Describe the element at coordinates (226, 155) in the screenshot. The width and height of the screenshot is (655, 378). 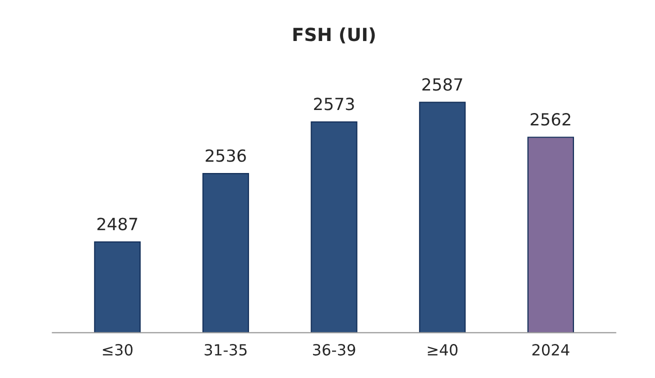
I see `data-label: 2536` at that location.